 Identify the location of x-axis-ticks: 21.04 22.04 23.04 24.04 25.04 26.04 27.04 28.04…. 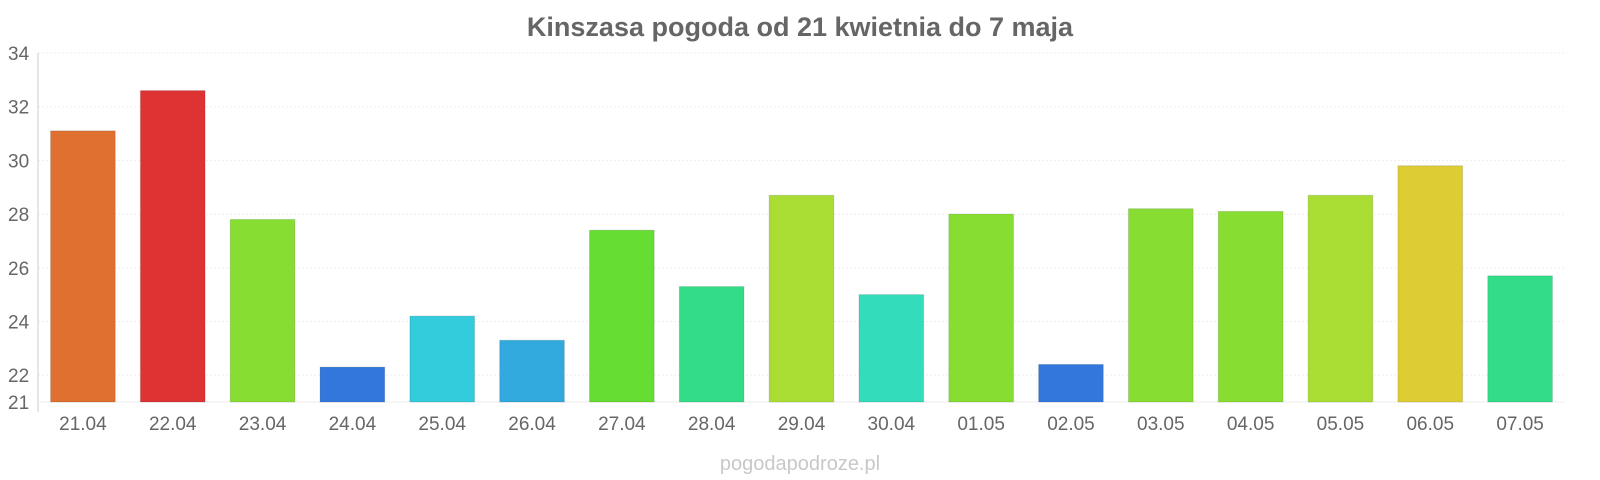
(801, 424).